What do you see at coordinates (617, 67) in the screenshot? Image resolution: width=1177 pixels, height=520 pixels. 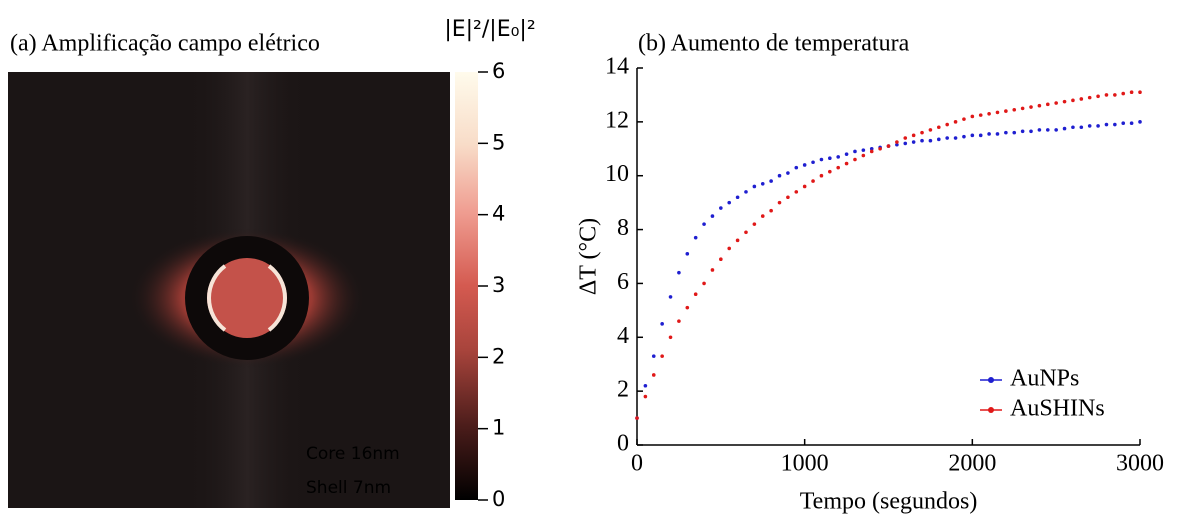 I see `y-tick-label: 14` at bounding box center [617, 67].